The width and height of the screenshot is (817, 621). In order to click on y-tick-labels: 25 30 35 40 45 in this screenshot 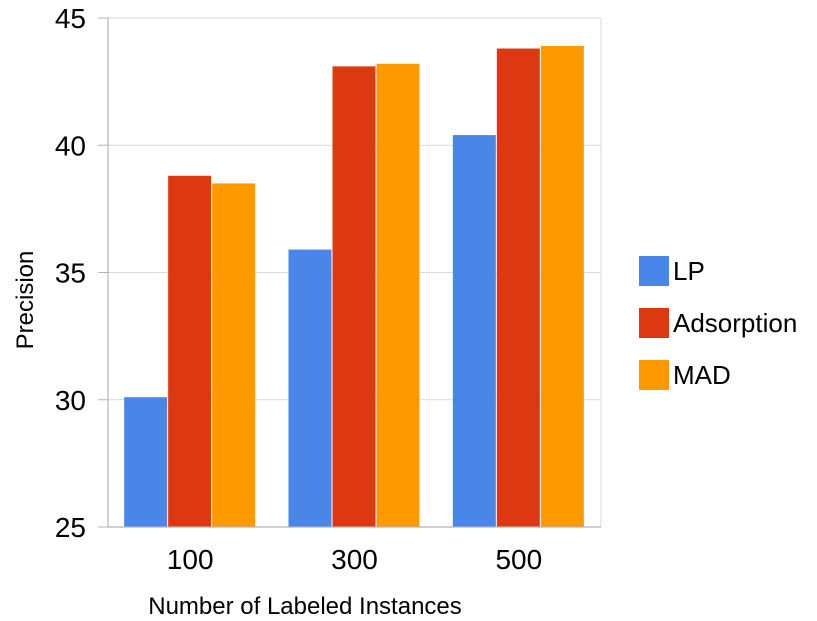, I will do `click(70, 273)`.